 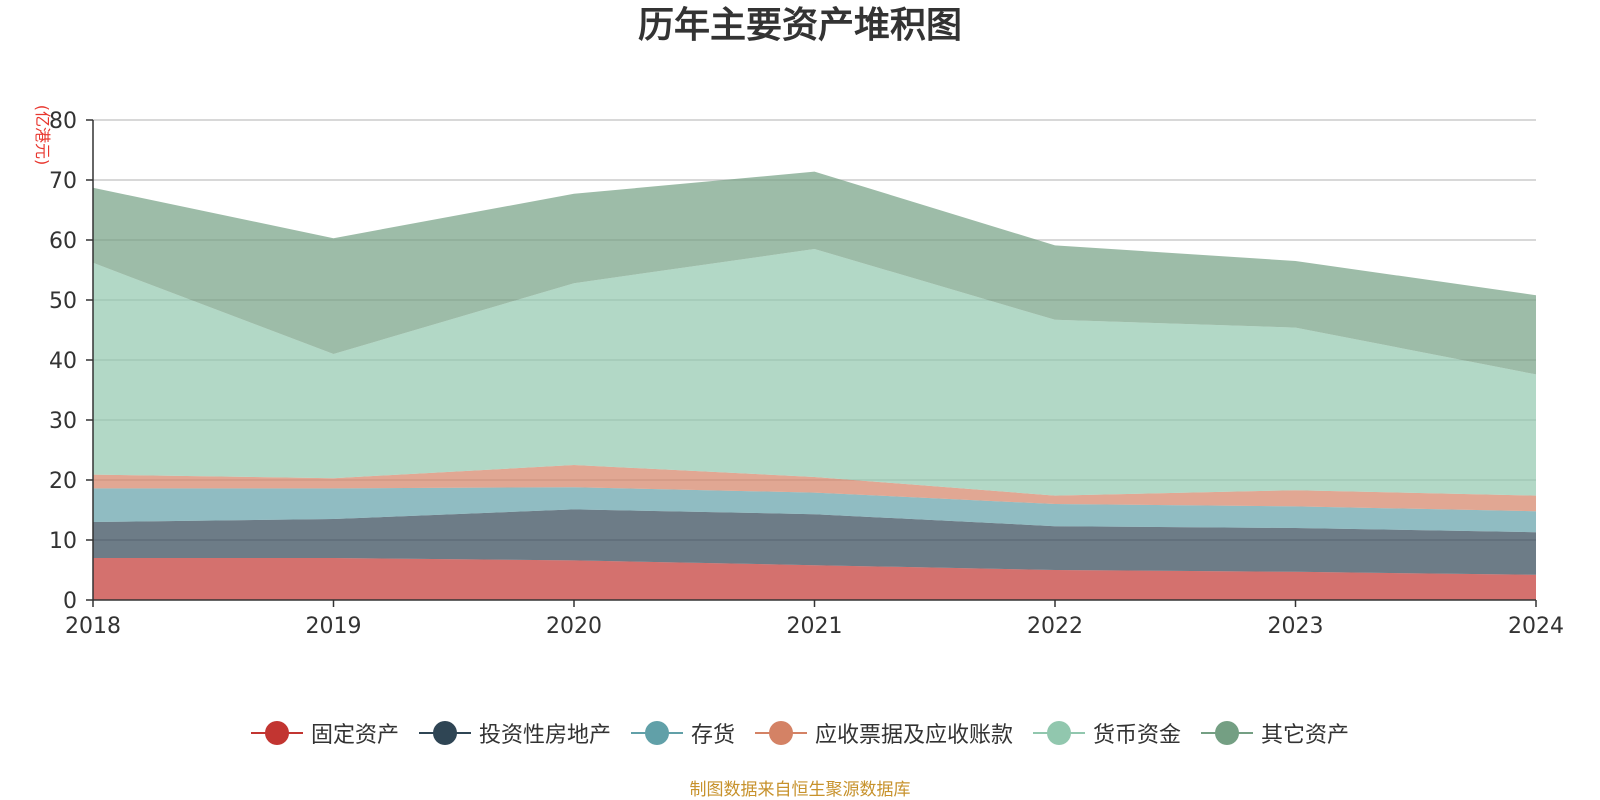 What do you see at coordinates (63, 361) in the screenshot?
I see `y-tick-label: 40` at bounding box center [63, 361].